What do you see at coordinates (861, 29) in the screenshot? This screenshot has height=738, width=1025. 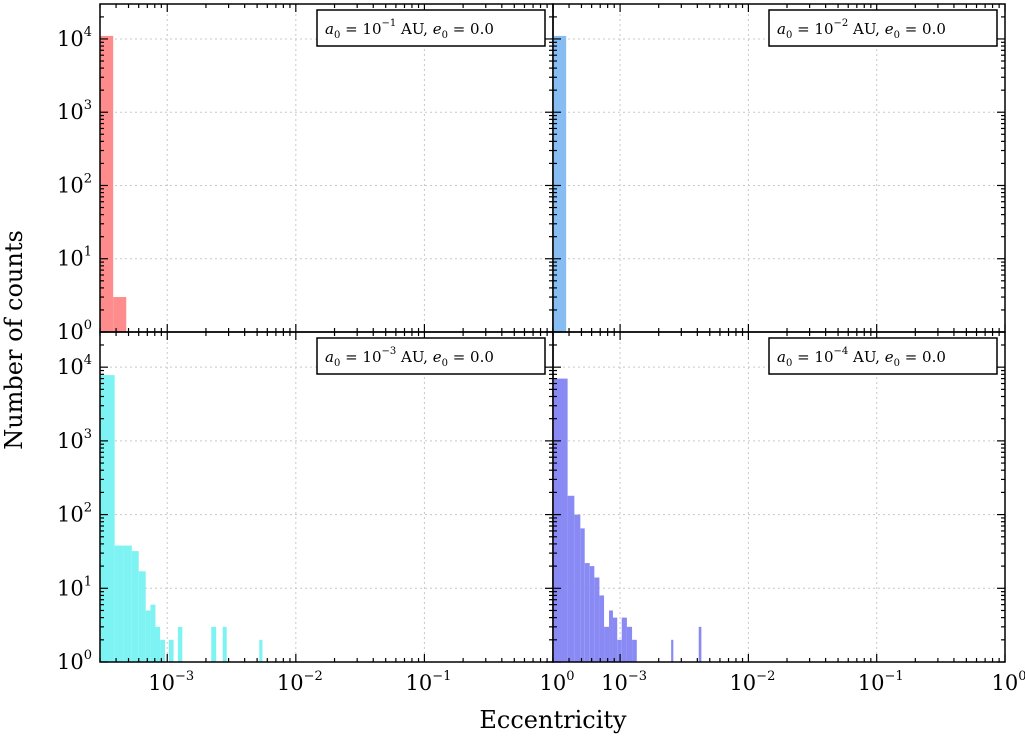 I see `legend-label: a0 = 10−2 AU, e0 = 0.0` at bounding box center [861, 29].